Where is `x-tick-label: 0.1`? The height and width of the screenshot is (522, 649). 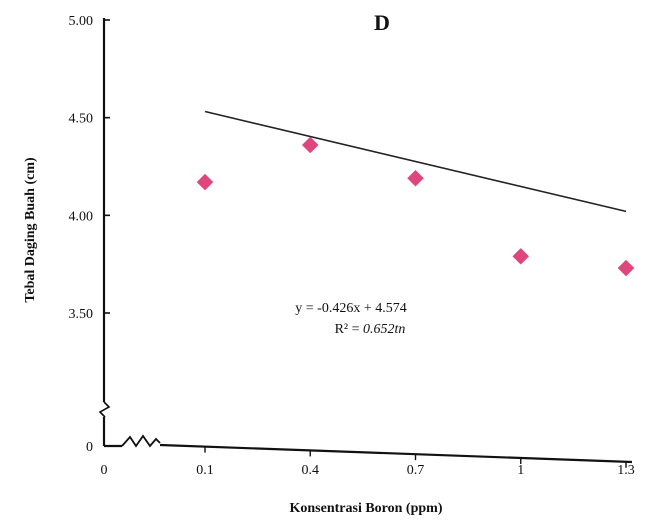
x-tick-label: 0.1 is located at coordinates (205, 470).